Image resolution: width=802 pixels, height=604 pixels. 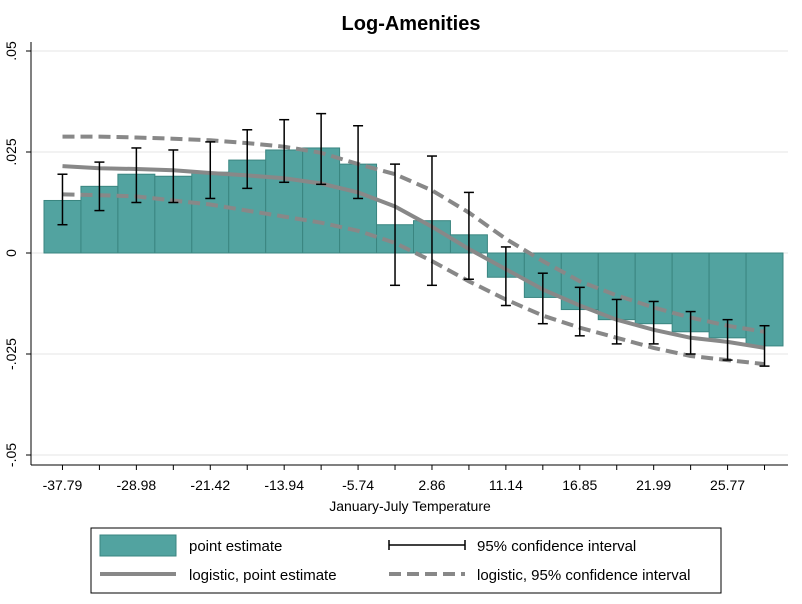 I want to click on legend-label-logistic: logistic, point estimate, so click(x=263, y=575).